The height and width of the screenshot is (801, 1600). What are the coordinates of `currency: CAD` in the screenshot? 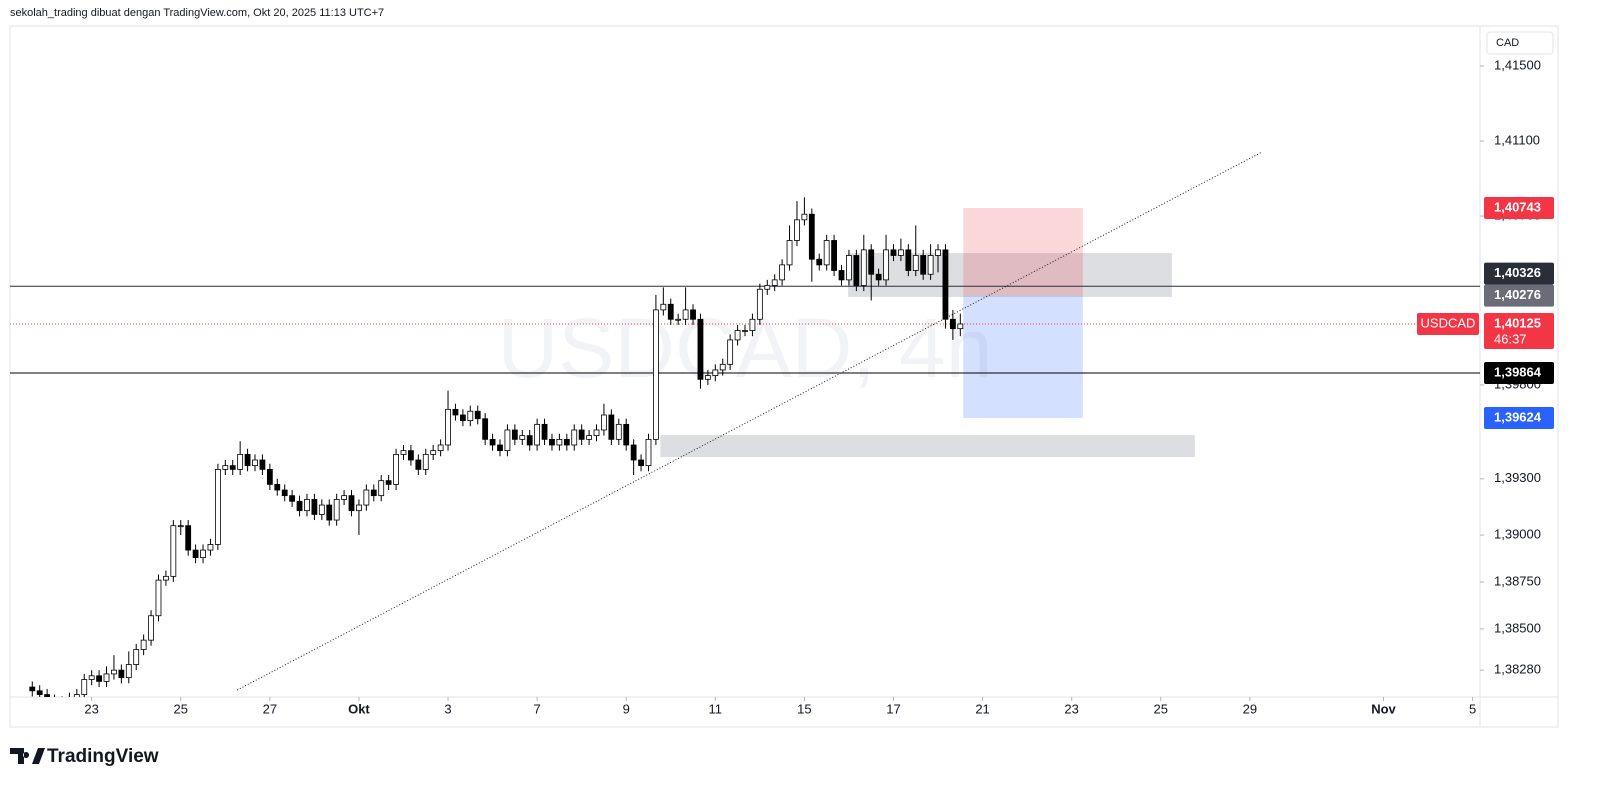 It's located at (1507, 43).